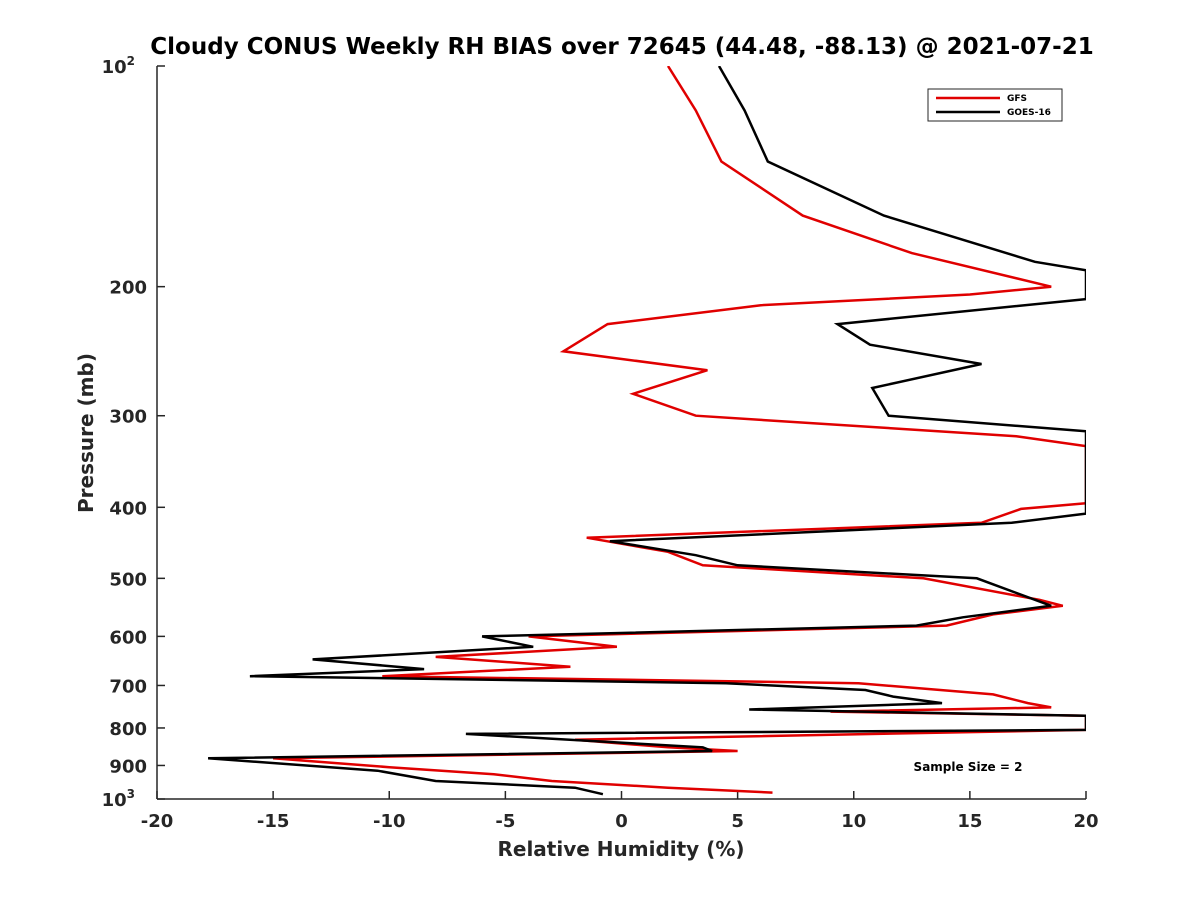 This screenshot has height=900, width=1200. I want to click on y-tick-label: 900, so click(128, 766).